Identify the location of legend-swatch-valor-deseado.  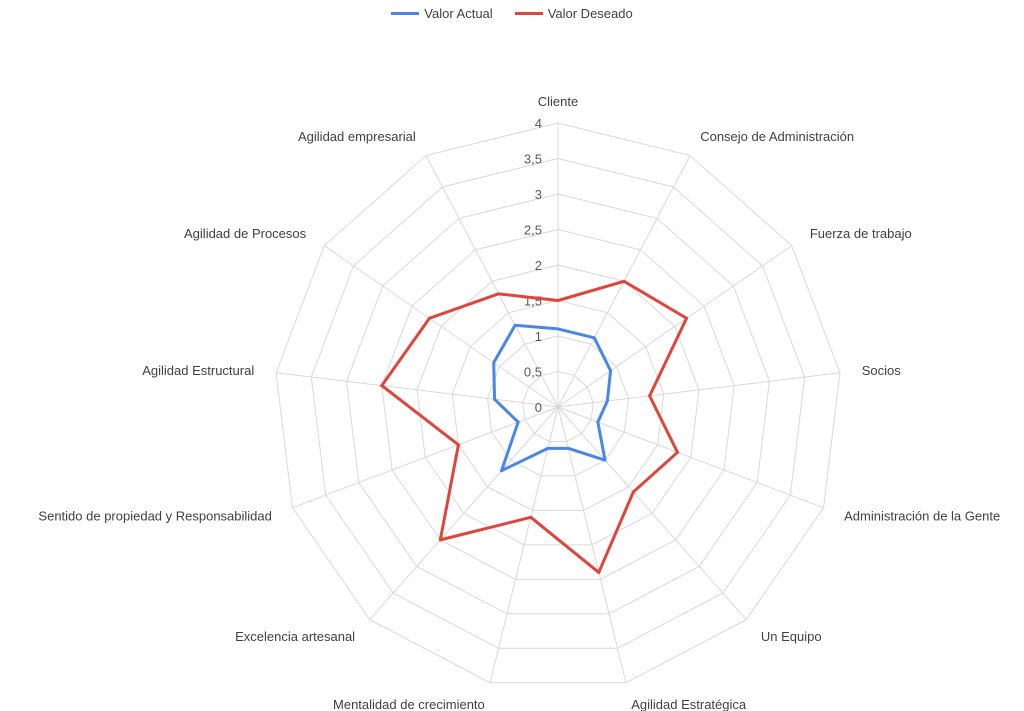
(528, 13).